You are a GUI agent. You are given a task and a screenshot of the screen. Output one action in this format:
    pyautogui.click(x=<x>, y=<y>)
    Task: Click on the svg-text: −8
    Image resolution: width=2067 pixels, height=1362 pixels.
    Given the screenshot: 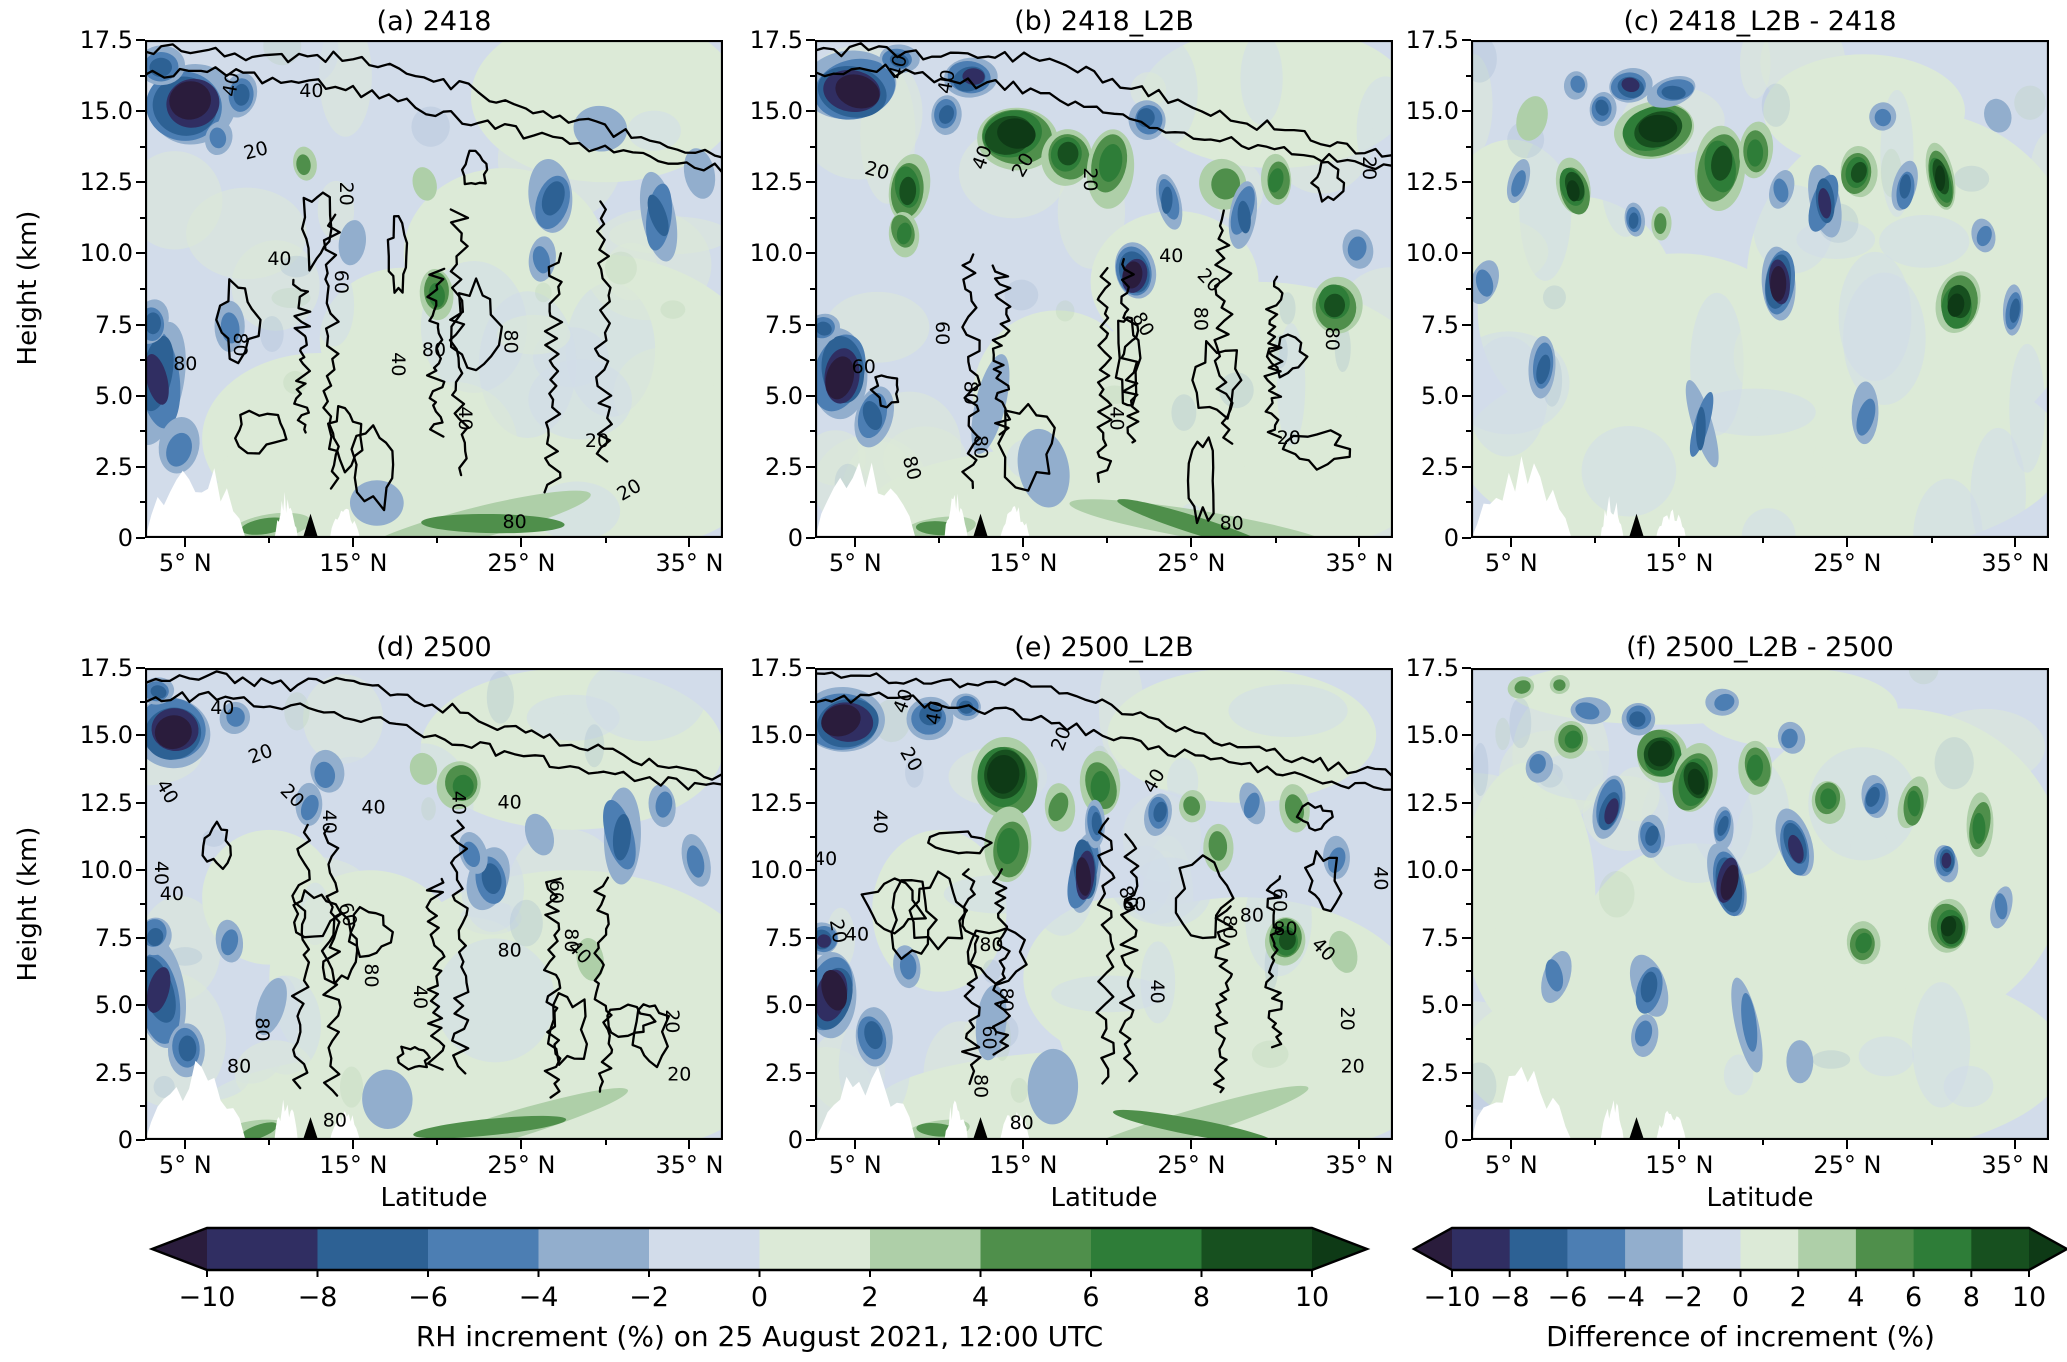 What is the action you would take?
    pyautogui.click(x=318, y=1297)
    